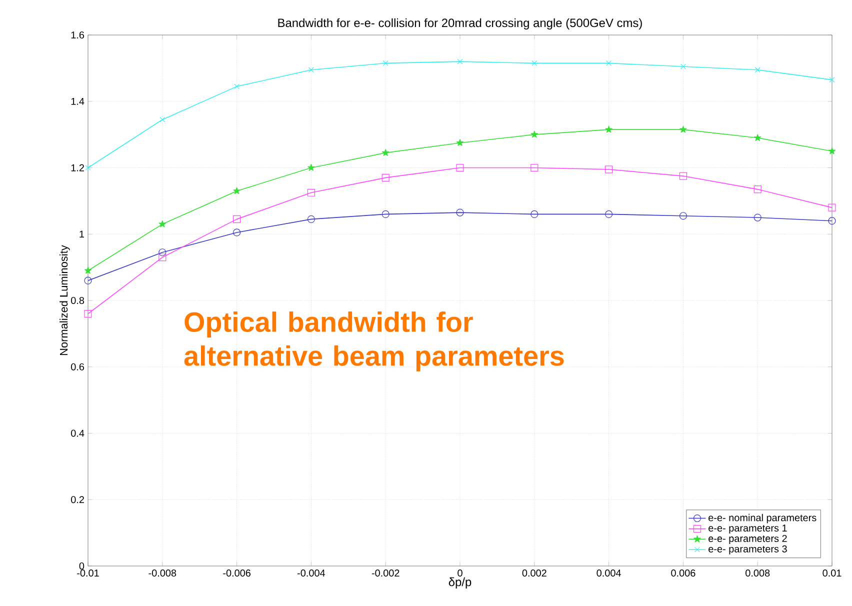 The width and height of the screenshot is (852, 606). Describe the element at coordinates (747, 529) in the screenshot. I see `legend-label: e-e- parameters 1` at that location.